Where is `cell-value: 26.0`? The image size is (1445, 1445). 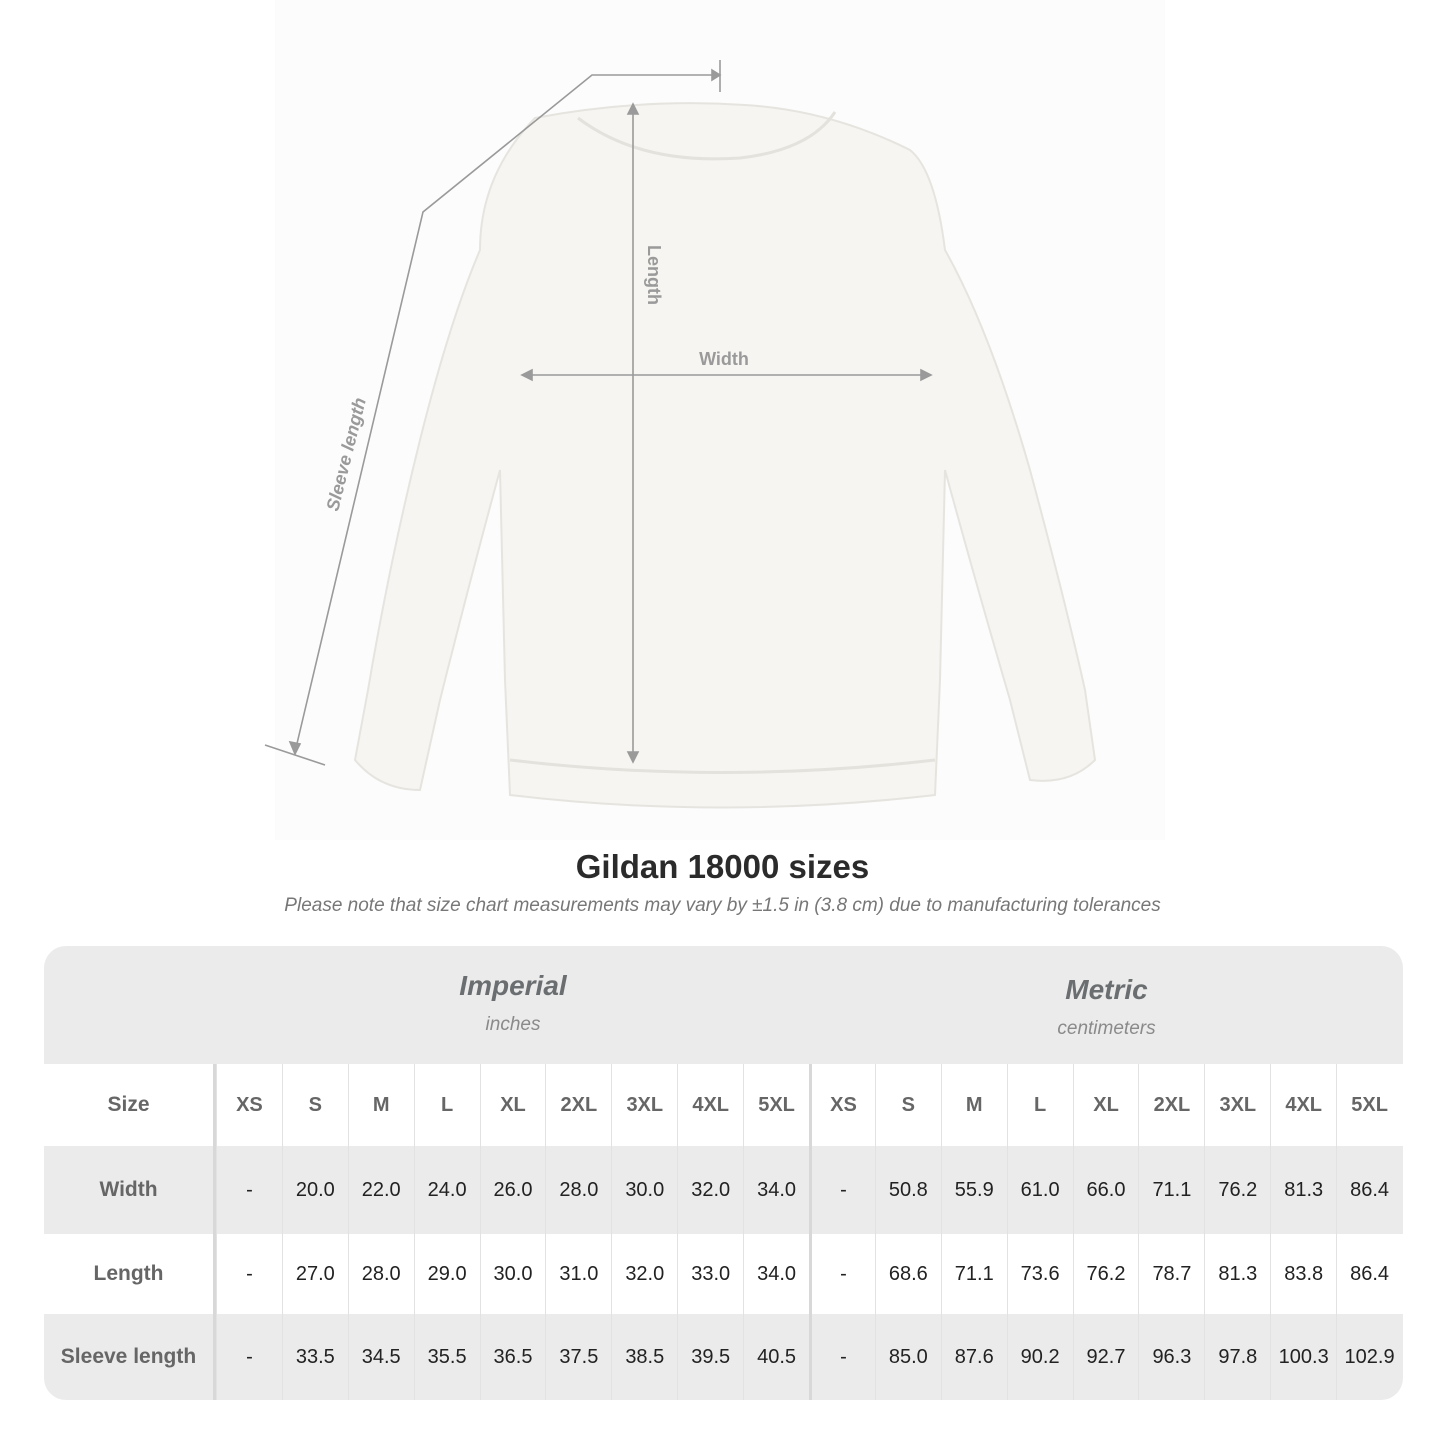 cell-value: 26.0 is located at coordinates (512, 1190).